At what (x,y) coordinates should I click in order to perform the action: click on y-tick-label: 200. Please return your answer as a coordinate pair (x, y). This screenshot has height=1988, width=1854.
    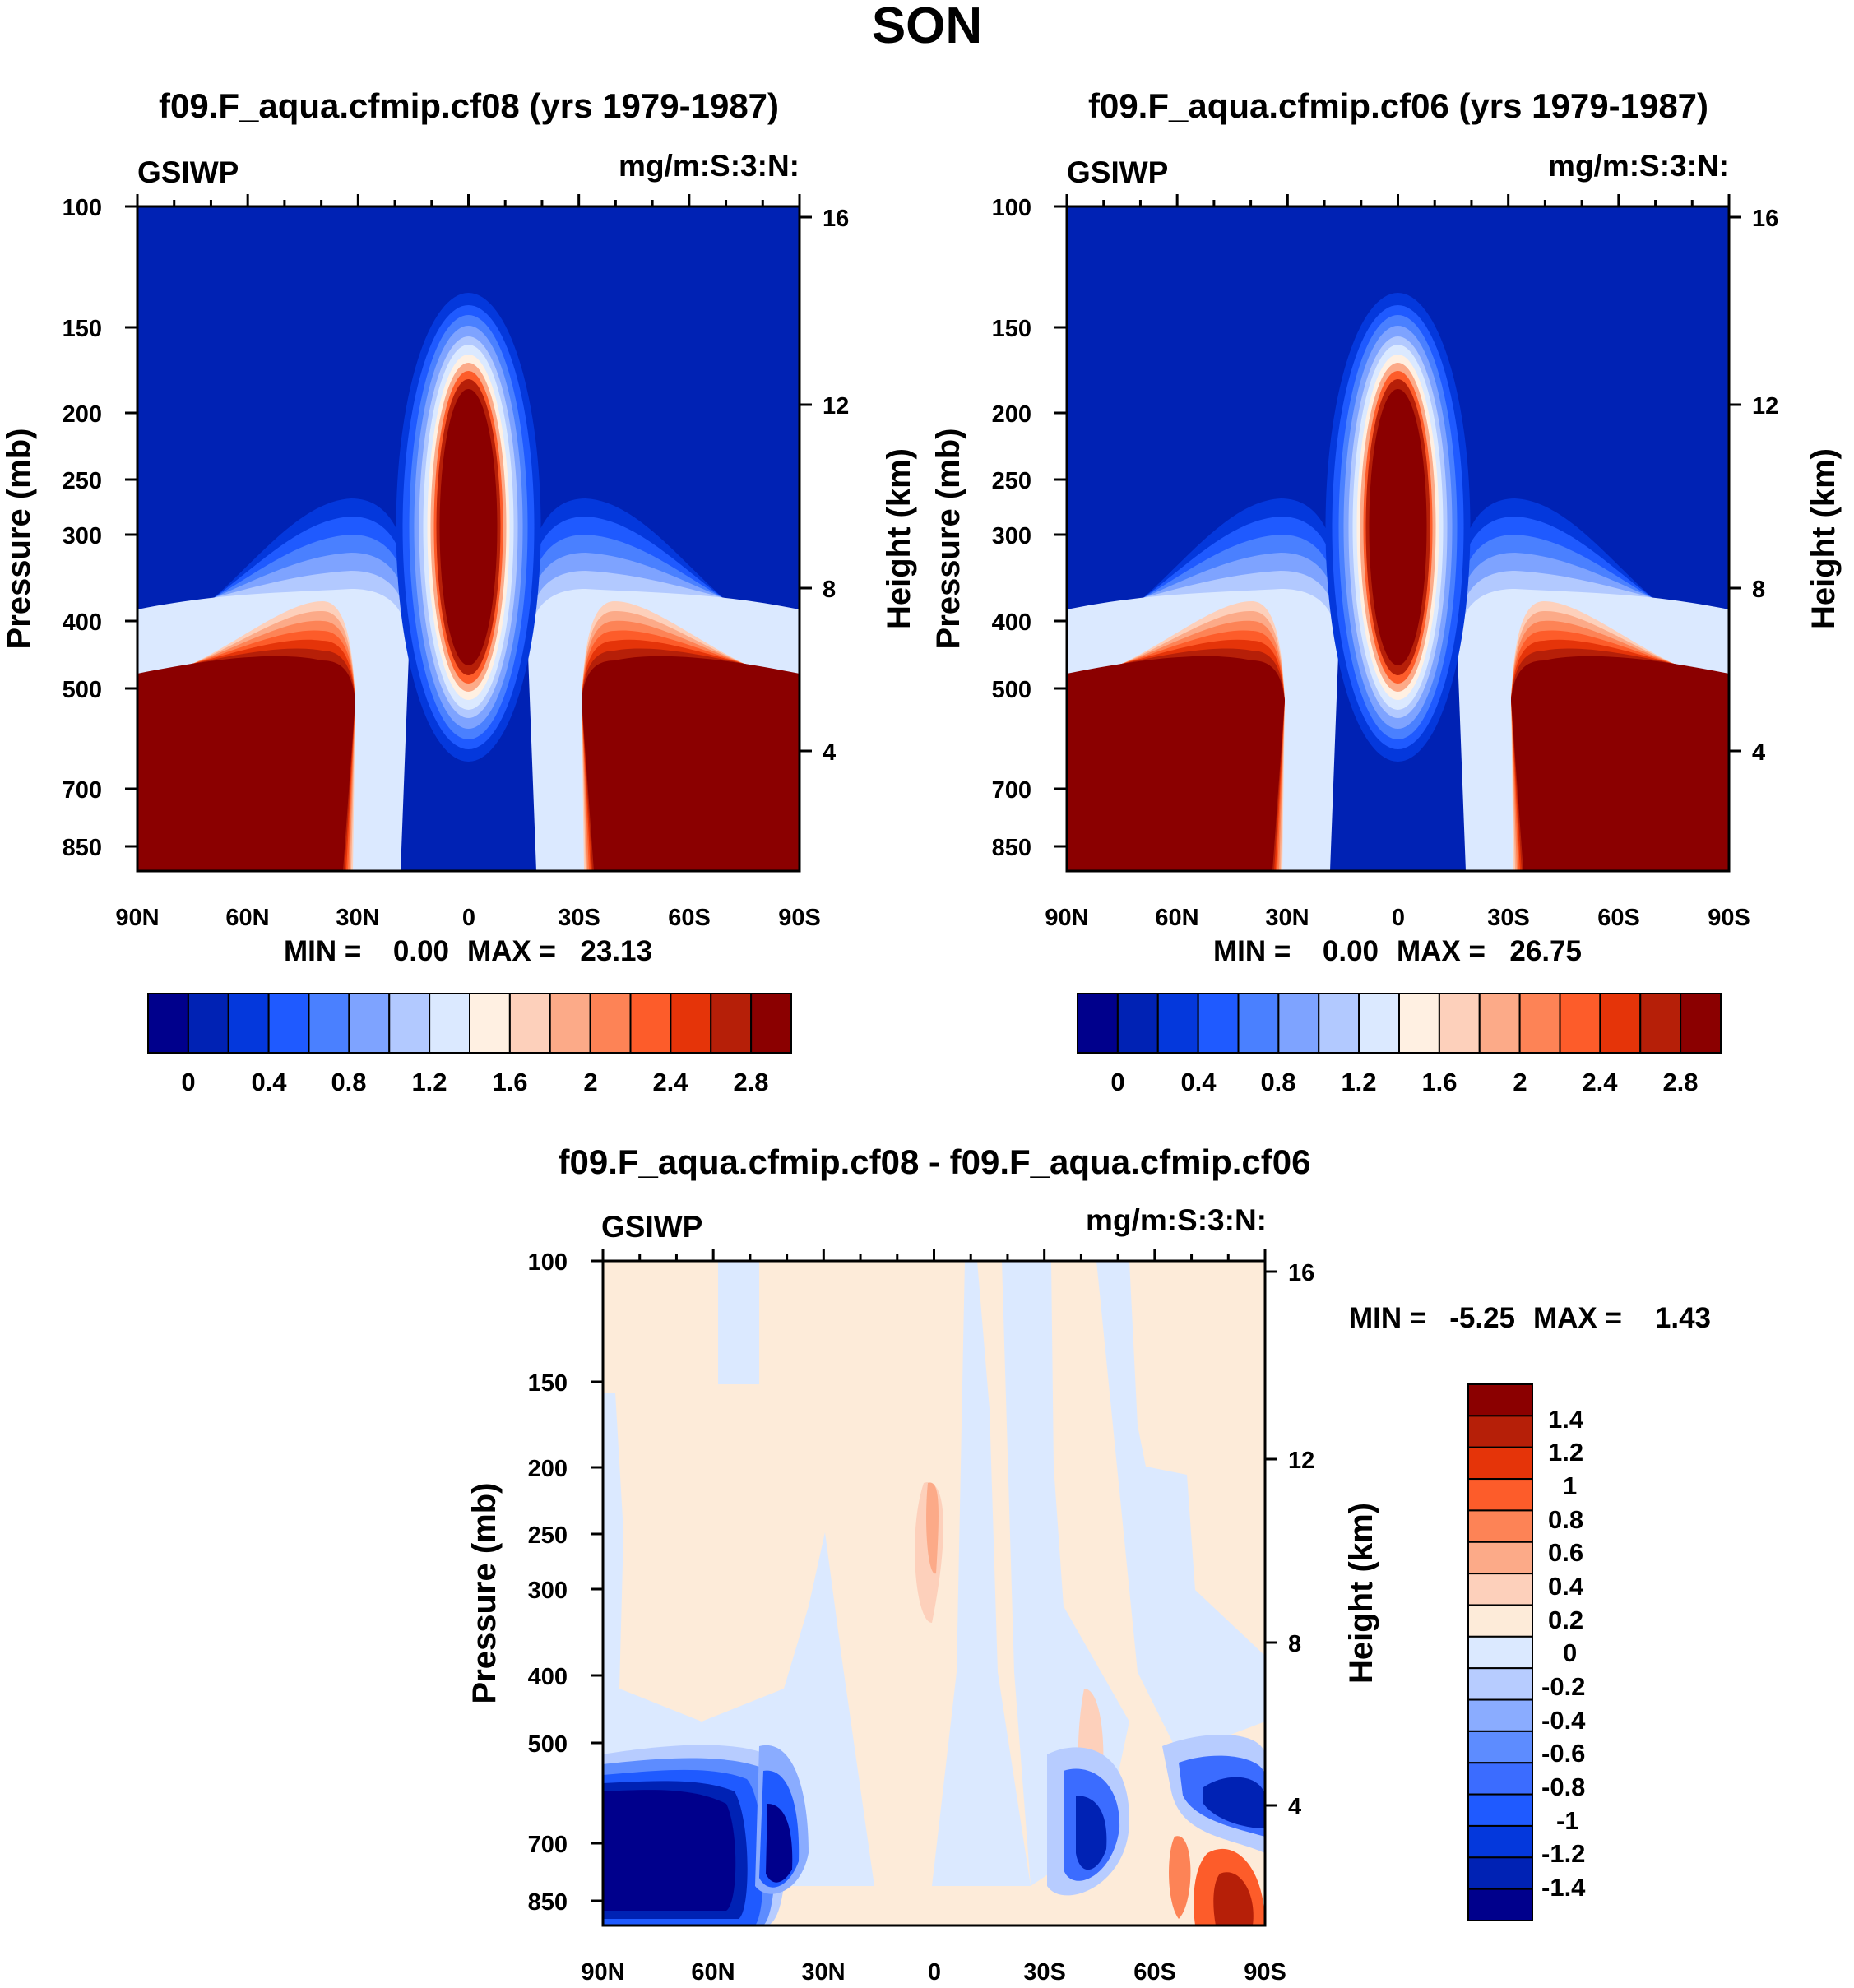
    Looking at the image, I should click on (1011, 415).